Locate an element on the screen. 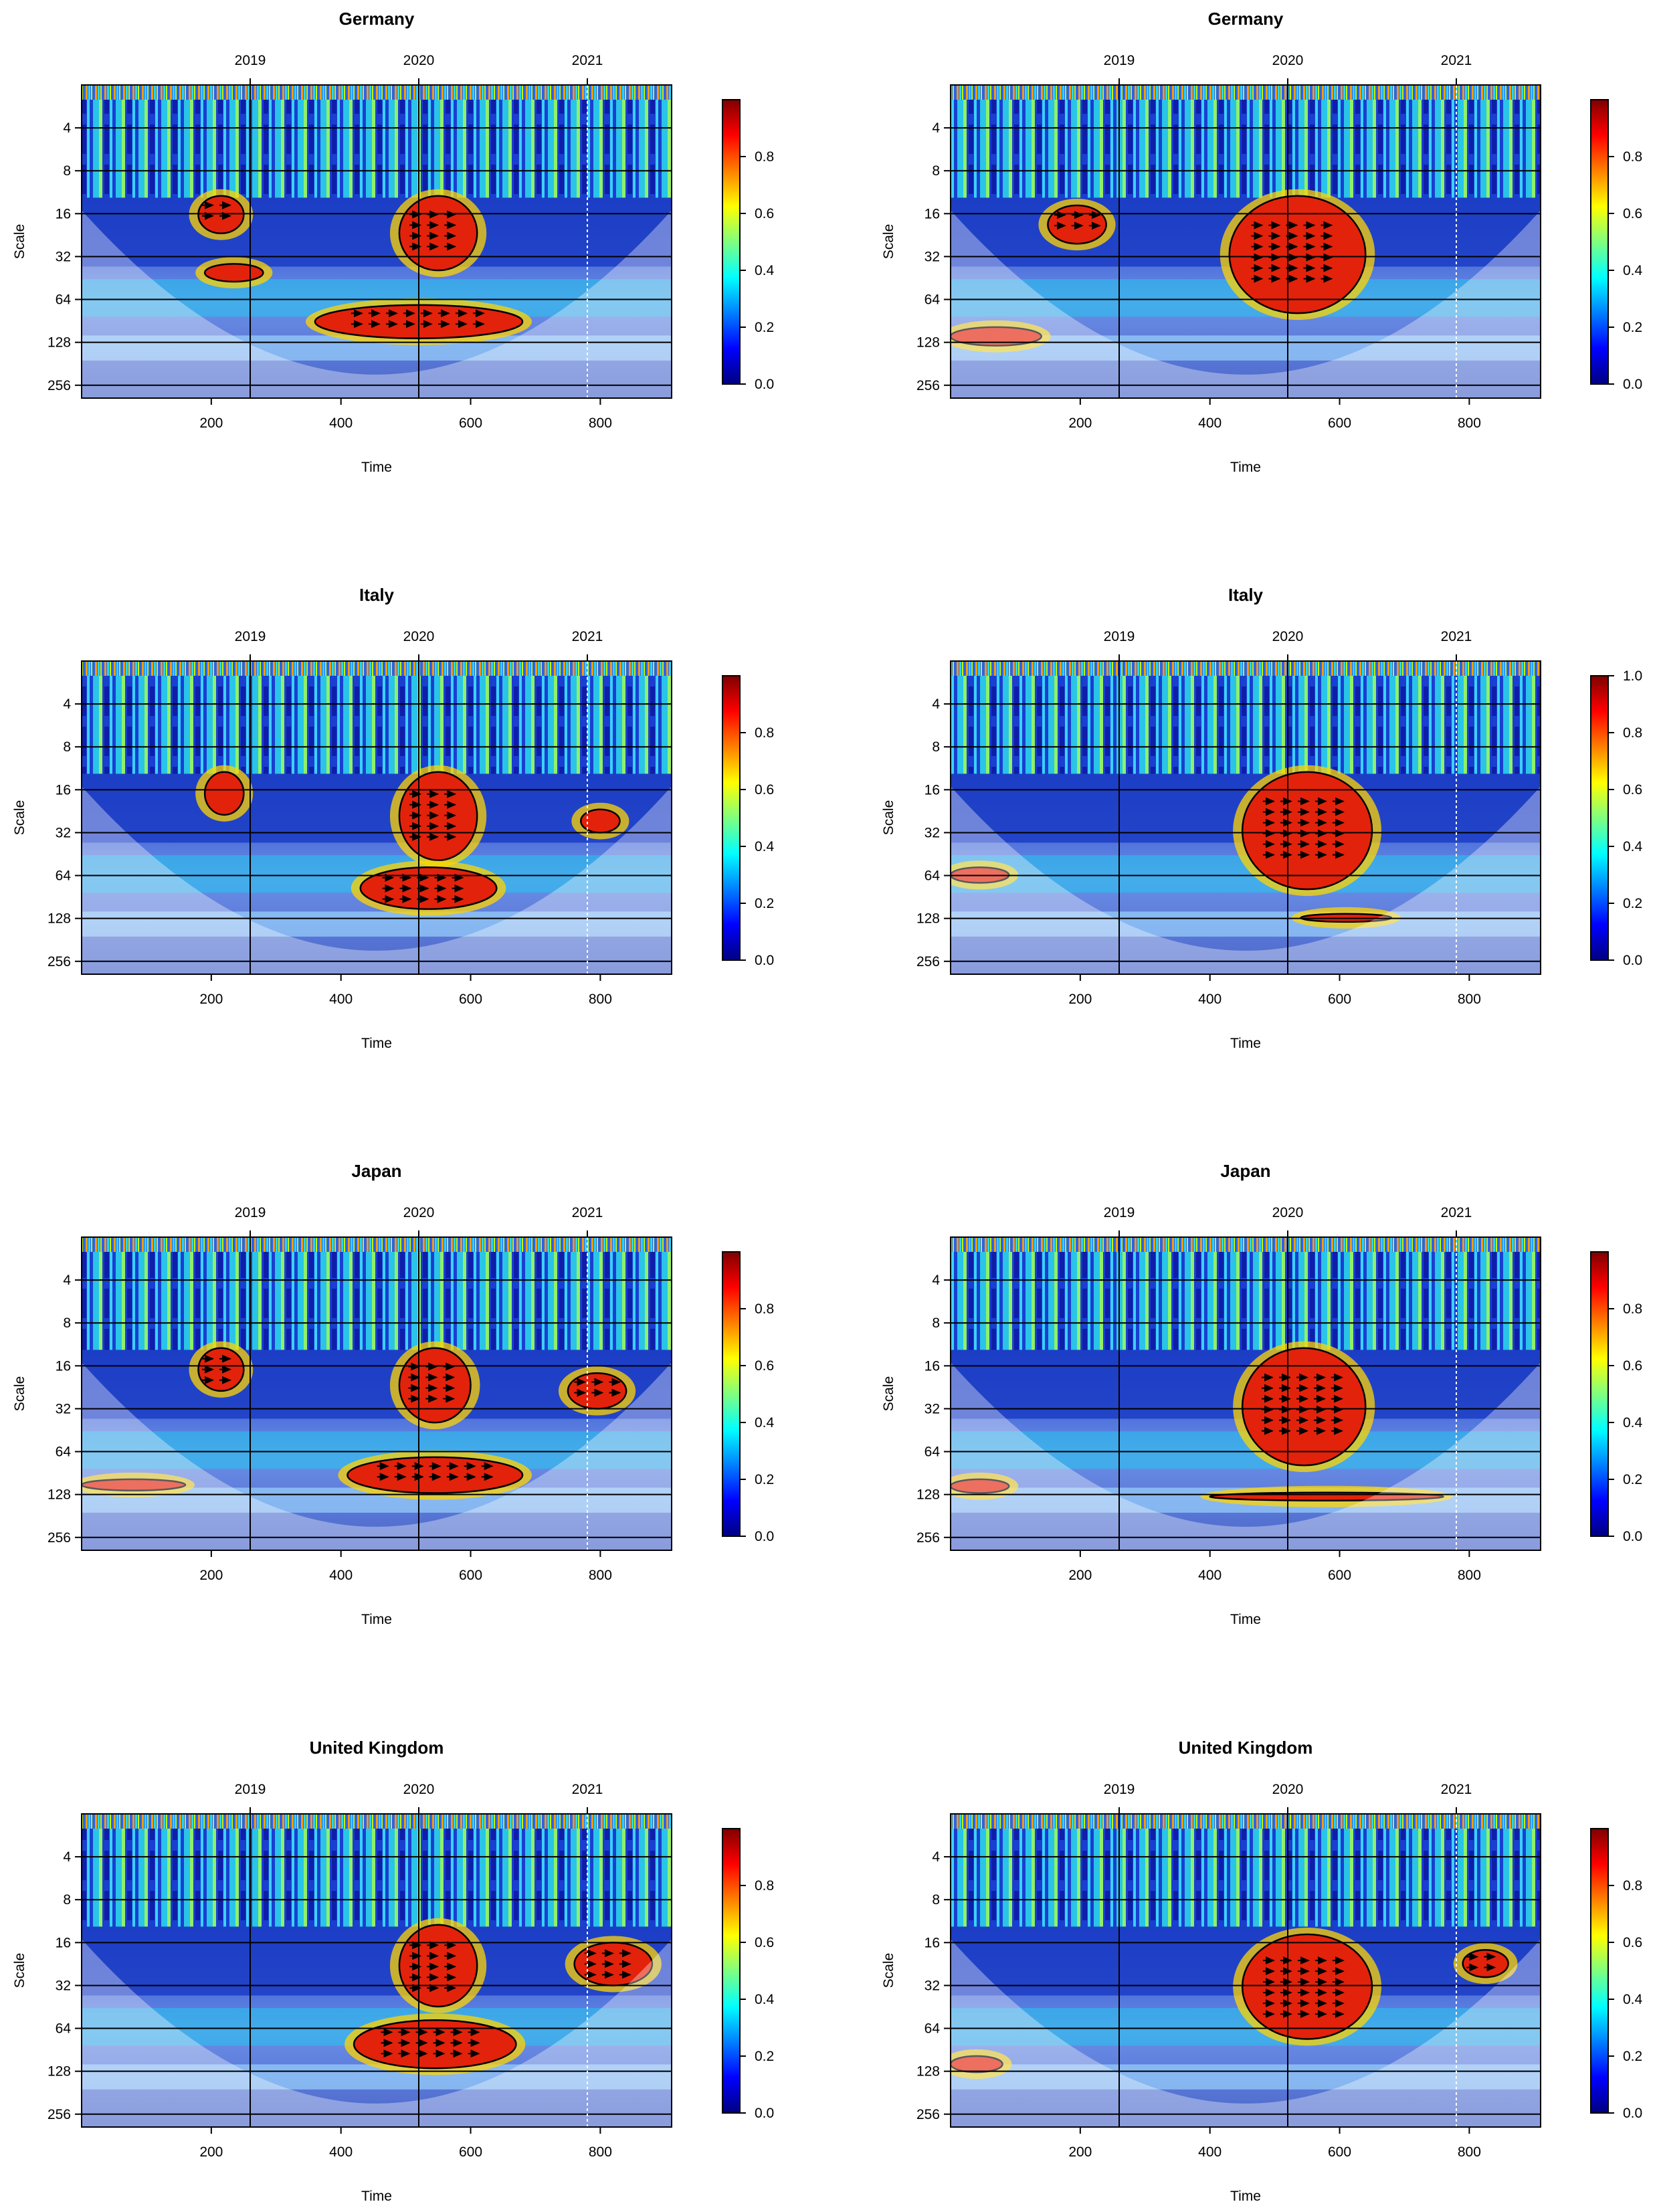 The height and width of the screenshot is (2212, 1657). panel-title: Germany is located at coordinates (1246, 19).